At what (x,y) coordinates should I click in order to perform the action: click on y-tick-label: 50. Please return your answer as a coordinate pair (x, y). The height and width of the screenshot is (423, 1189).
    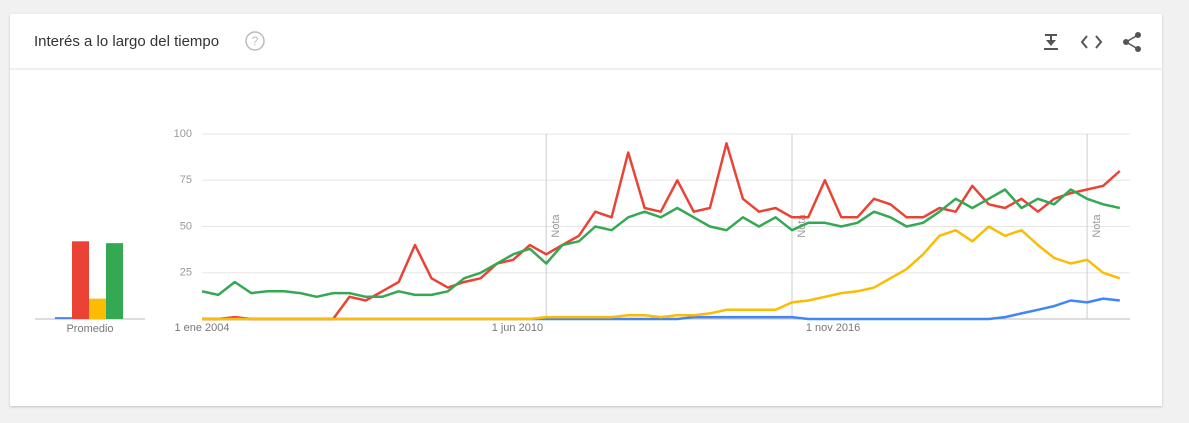
    Looking at the image, I should click on (186, 226).